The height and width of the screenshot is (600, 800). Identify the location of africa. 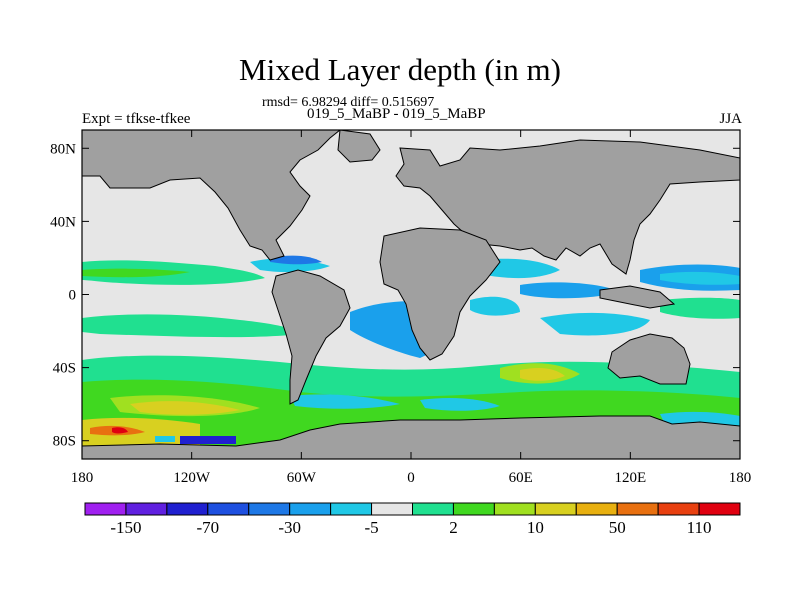
(440, 294).